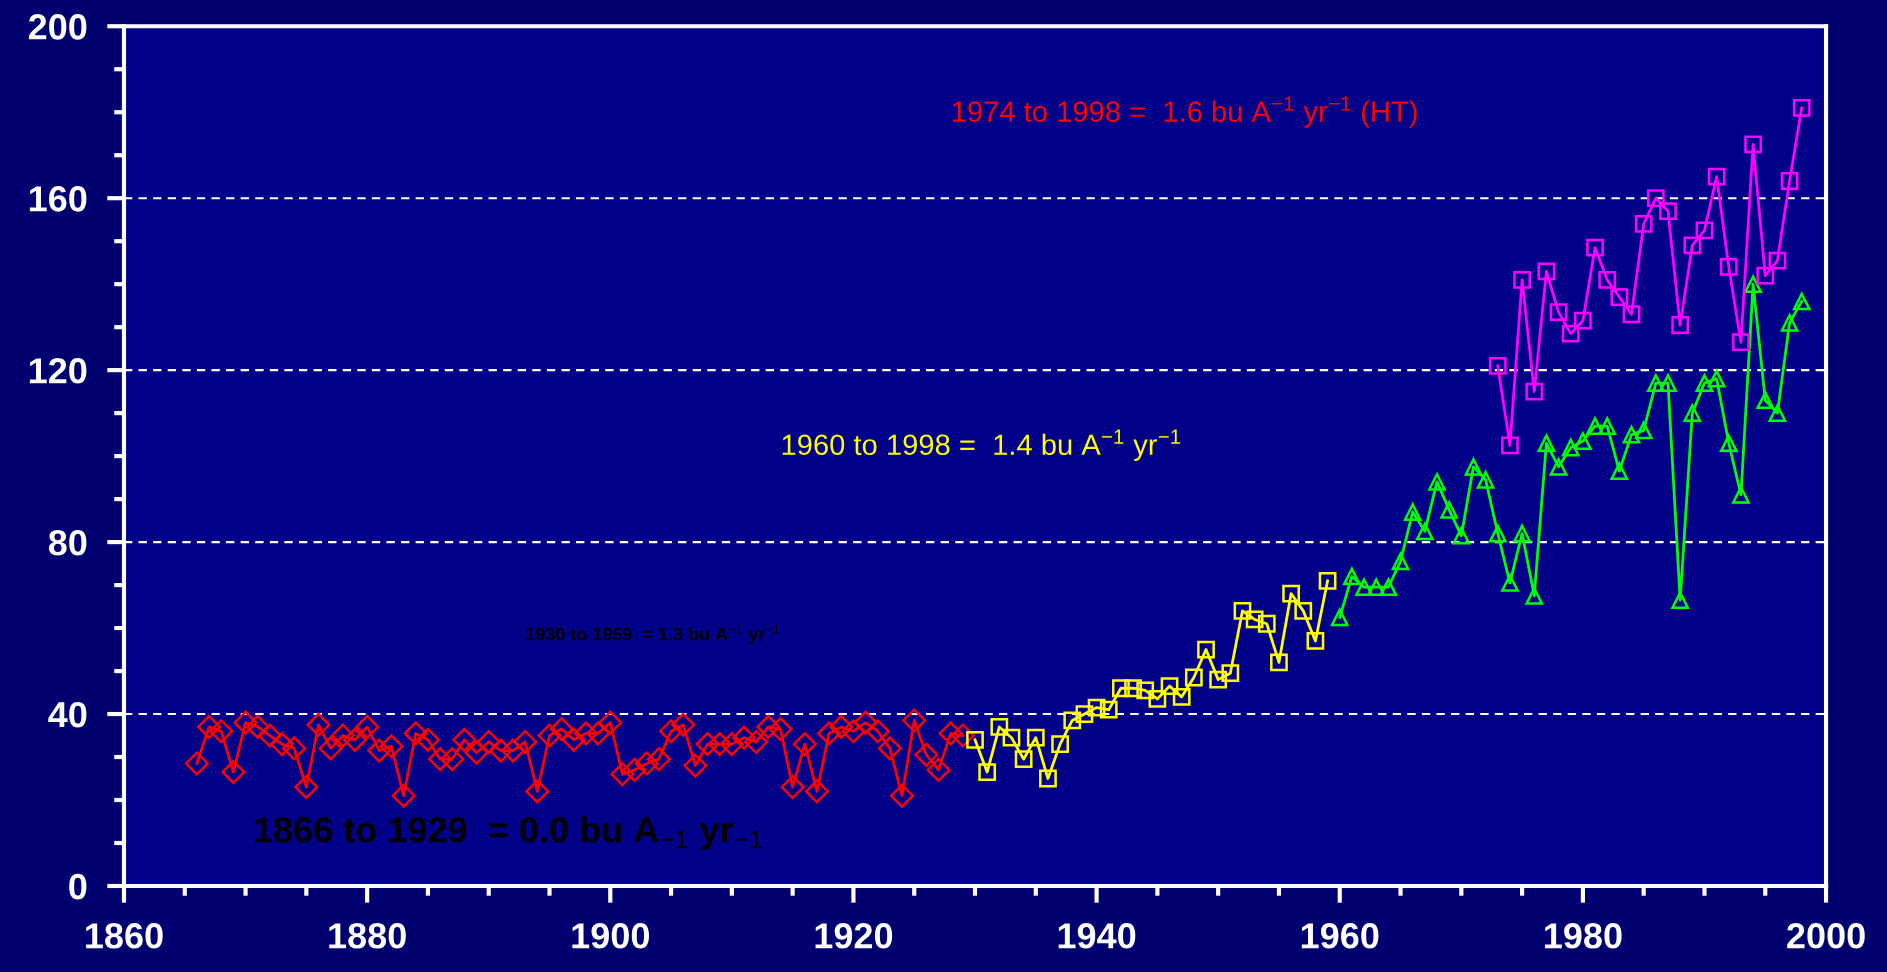  I want to click on annotation: 1960 to 1998 = 1.4 bu A$^{−1}$ yr$^{−1}$, so click(981, 445).